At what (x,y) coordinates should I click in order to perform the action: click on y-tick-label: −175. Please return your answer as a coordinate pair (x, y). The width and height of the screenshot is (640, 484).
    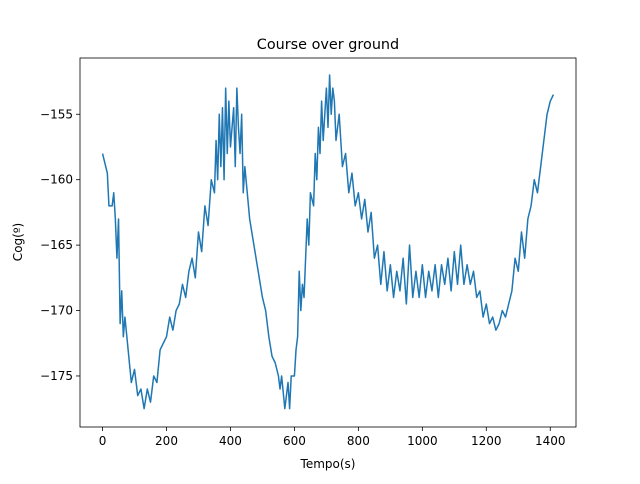
    Looking at the image, I should click on (56, 376).